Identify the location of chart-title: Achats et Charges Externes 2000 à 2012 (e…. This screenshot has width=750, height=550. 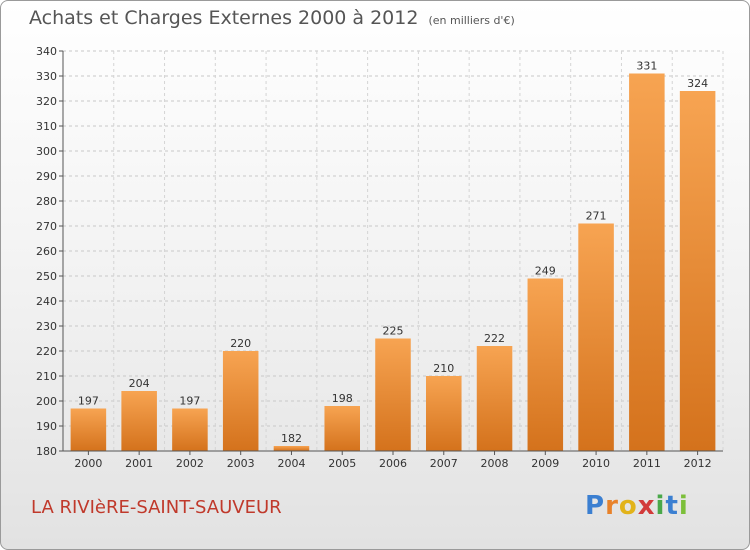
(272, 18).